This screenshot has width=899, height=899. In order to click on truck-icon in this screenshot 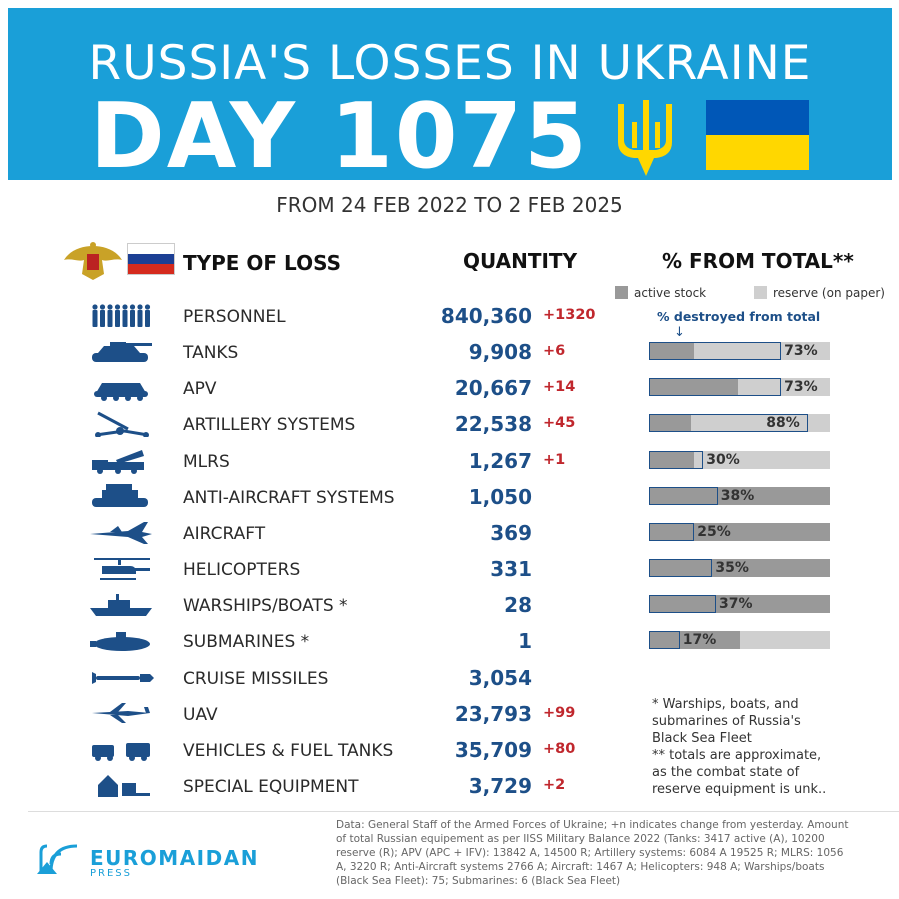, I will do `click(121, 751)`.